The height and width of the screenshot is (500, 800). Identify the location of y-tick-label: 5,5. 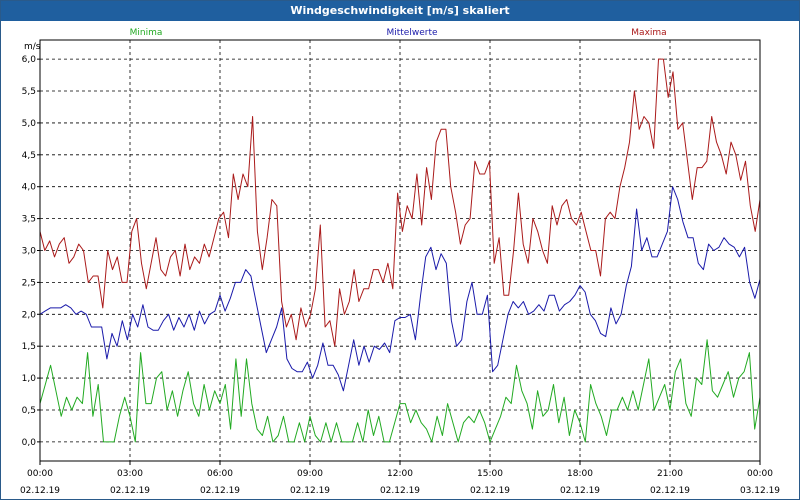
(29, 92).